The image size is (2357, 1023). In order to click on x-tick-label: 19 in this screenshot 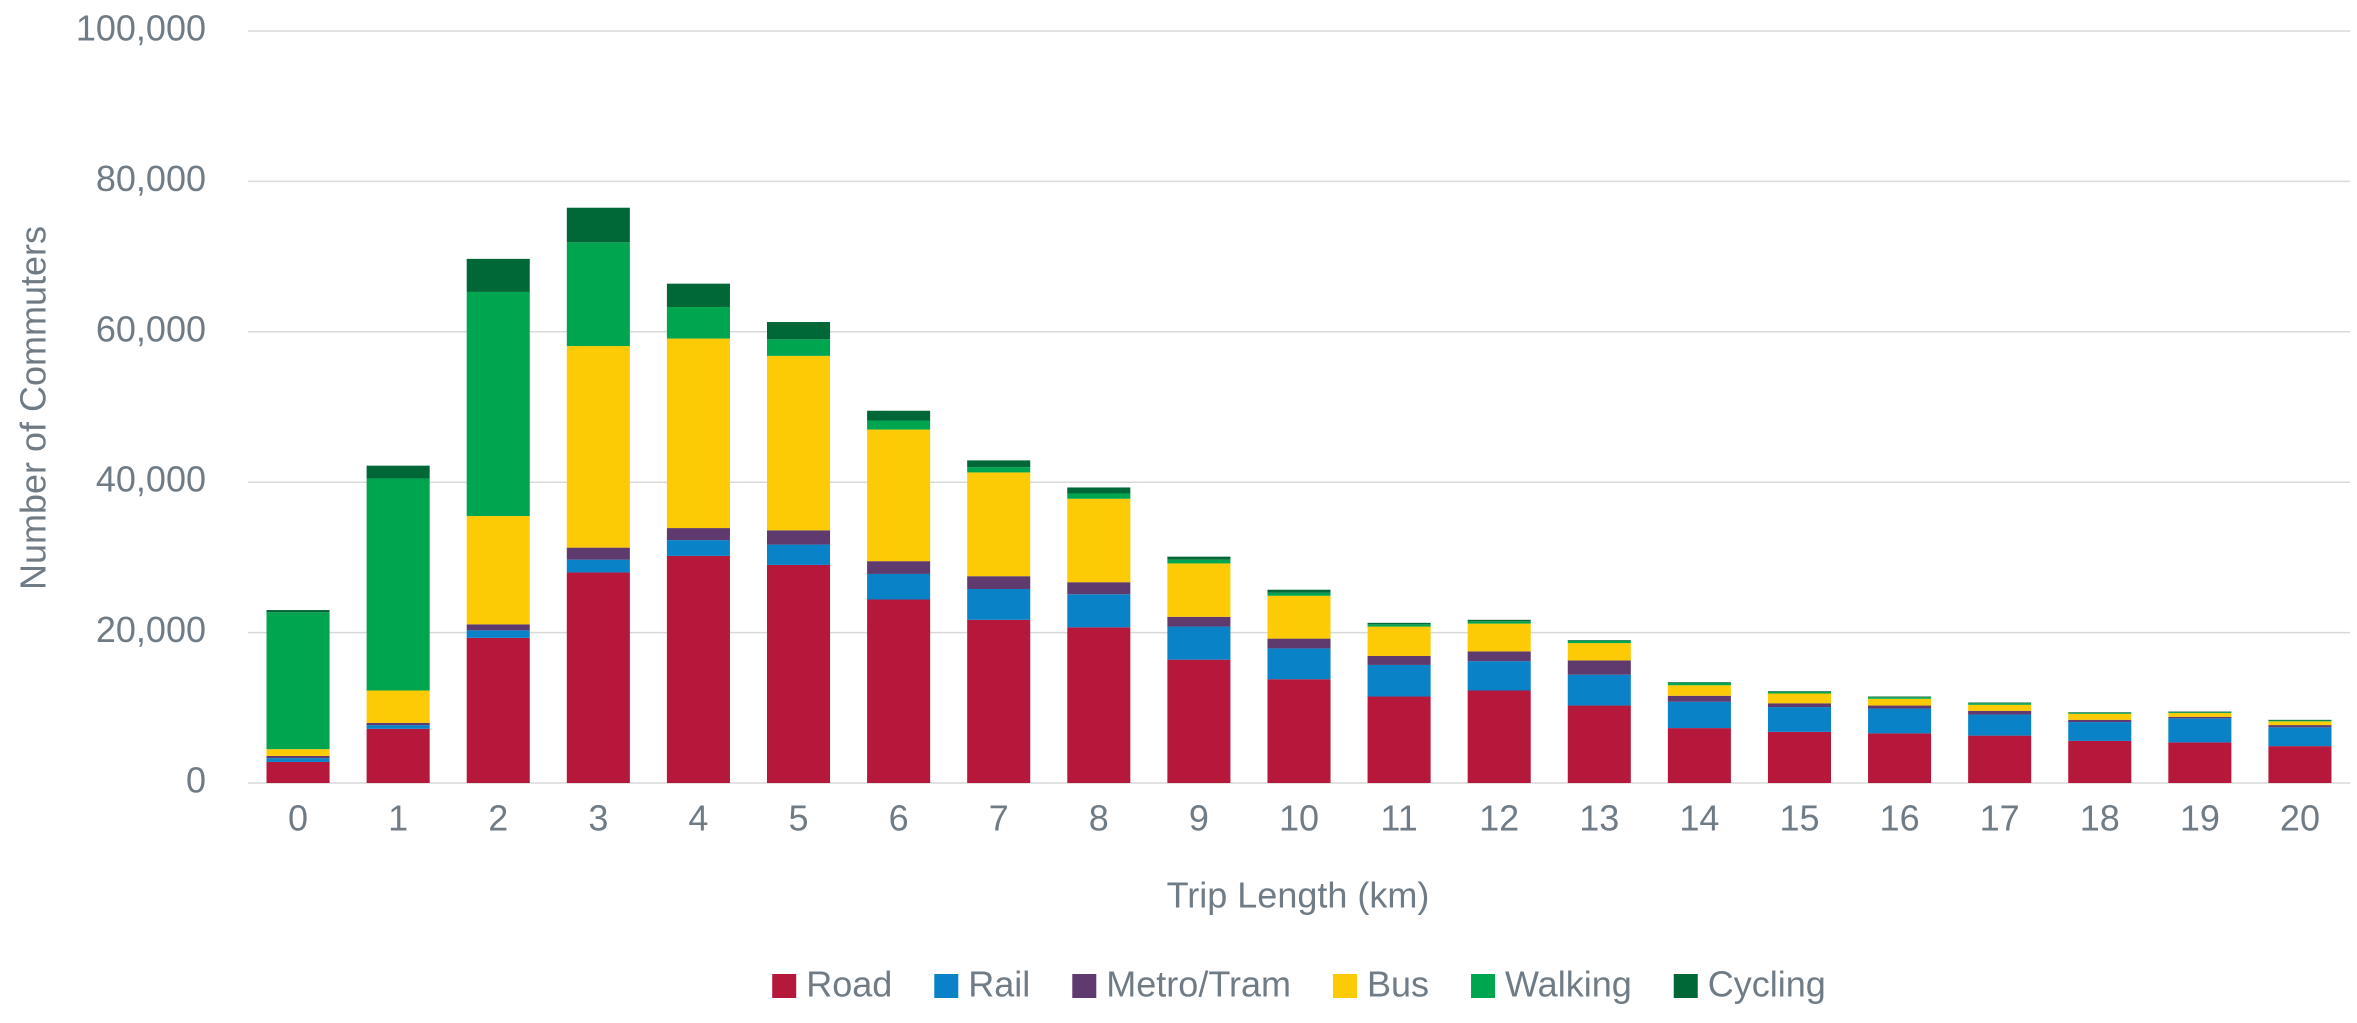, I will do `click(2200, 818)`.